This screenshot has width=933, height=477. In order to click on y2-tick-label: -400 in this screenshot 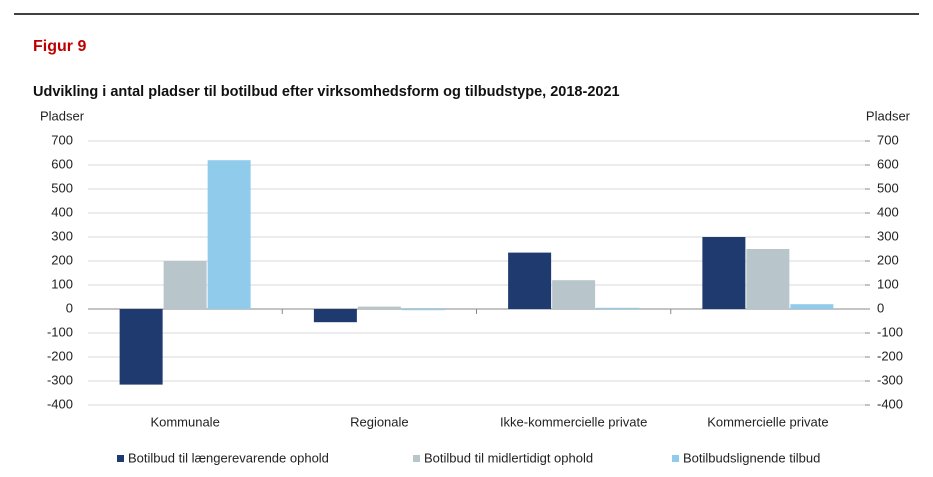, I will do `click(890, 403)`.